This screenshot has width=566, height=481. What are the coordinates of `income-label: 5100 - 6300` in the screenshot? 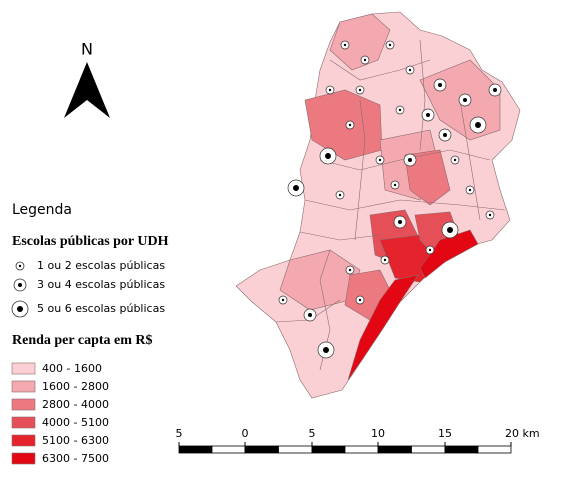 It's located at (75, 440).